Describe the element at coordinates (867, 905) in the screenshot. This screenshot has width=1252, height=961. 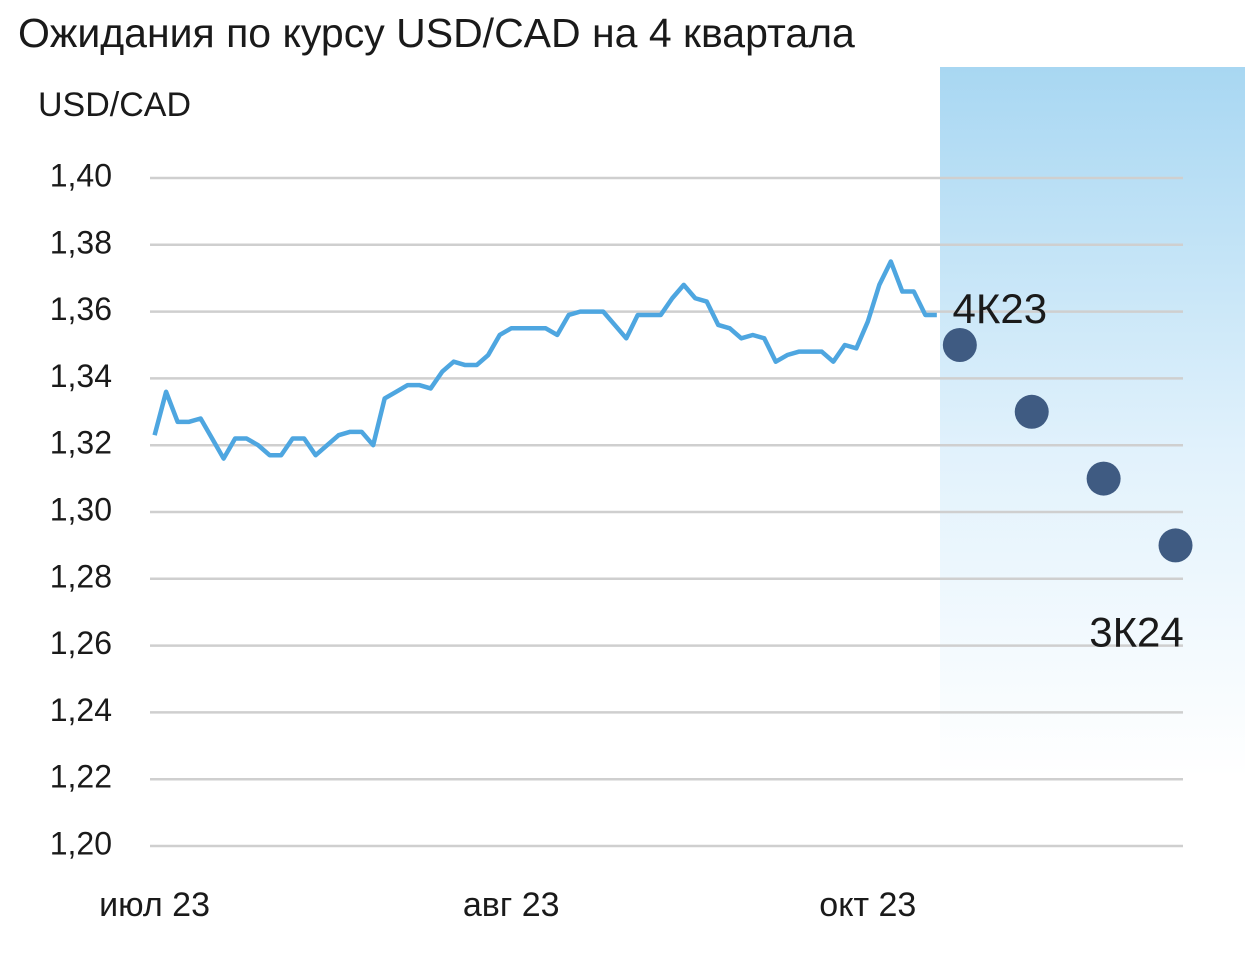
I see `x-tick-label: окт 23` at that location.